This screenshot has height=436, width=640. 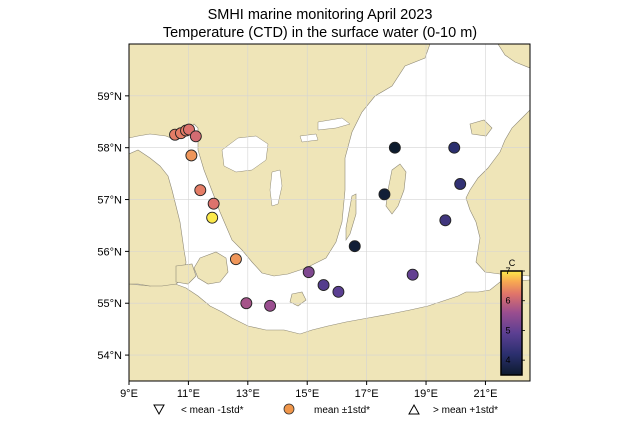 I want to click on x-axis-ticks: 9°E 11°E 13°E 15°E 17°E 19°E 21°E, so click(x=308, y=390).